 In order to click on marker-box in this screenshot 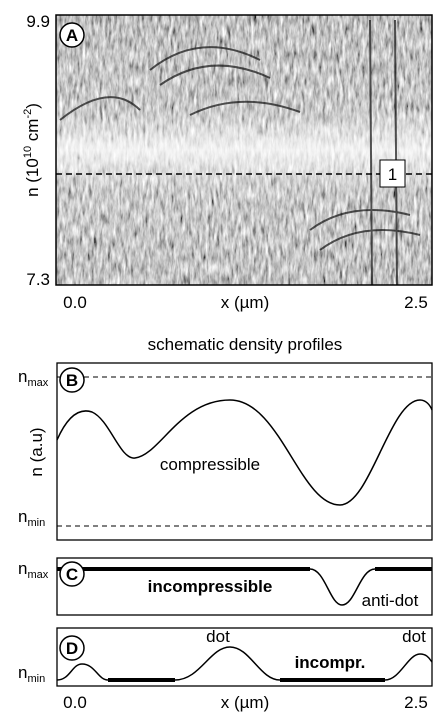, I will do `click(392, 173)`.